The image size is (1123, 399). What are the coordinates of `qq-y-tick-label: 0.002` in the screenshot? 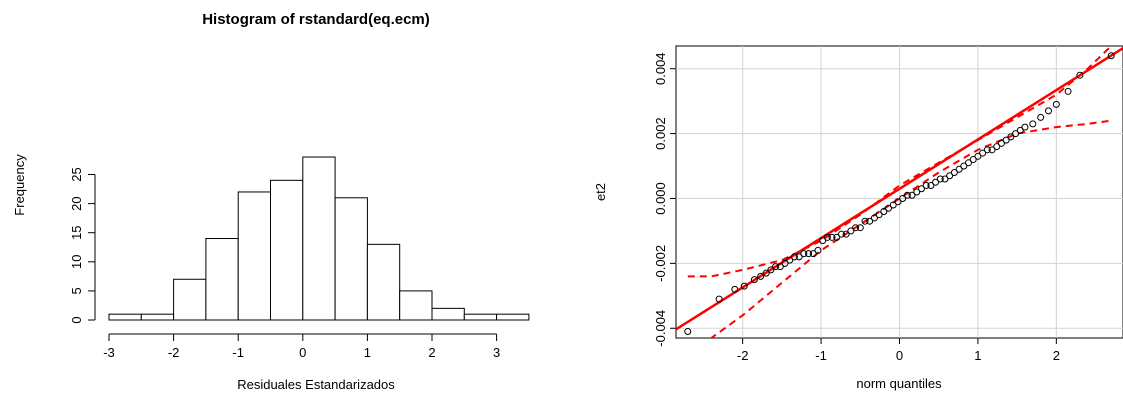 It's located at (660, 133).